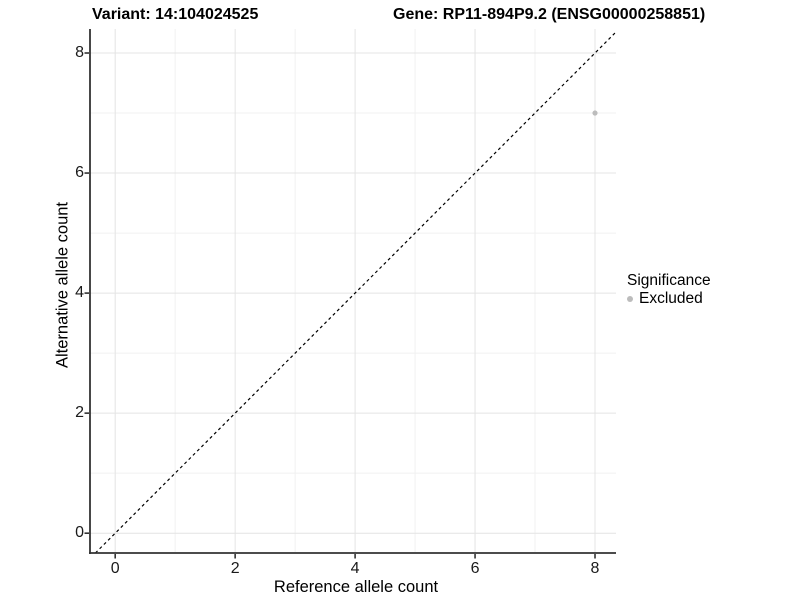 The width and height of the screenshot is (800, 600). Describe the element at coordinates (475, 568) in the screenshot. I see `x-tick-label: 6` at that location.